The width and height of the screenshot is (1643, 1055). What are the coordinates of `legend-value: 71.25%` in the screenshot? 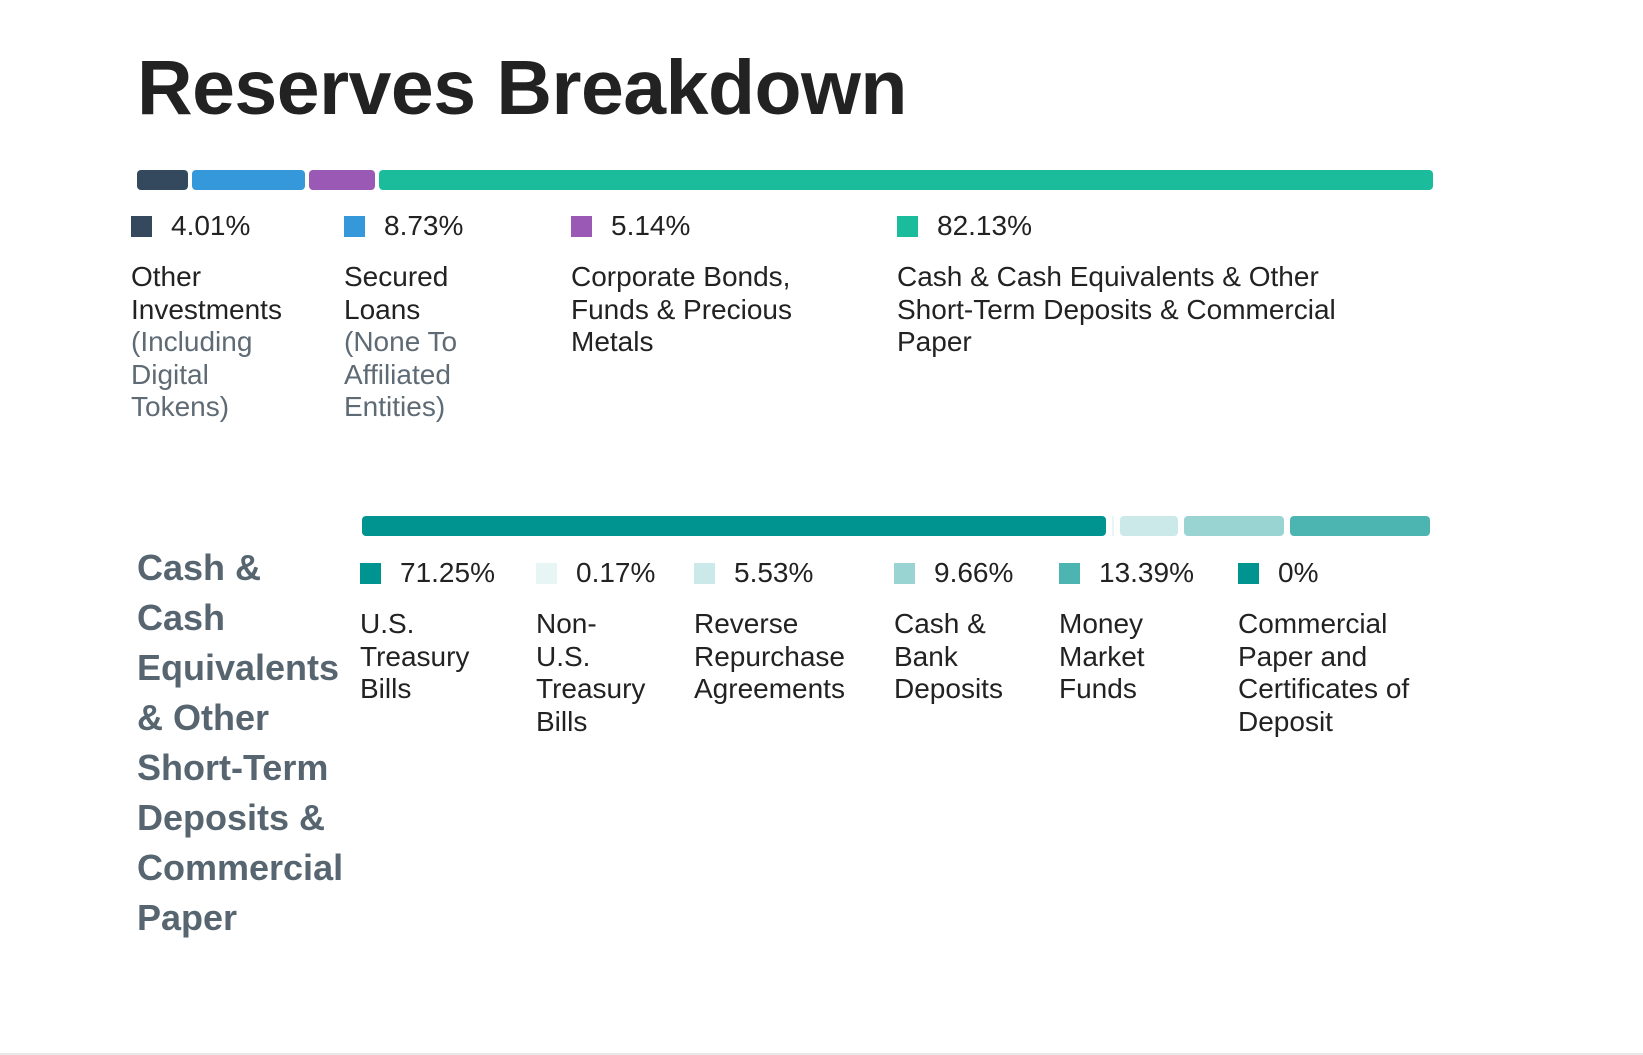 It's located at (447, 572).